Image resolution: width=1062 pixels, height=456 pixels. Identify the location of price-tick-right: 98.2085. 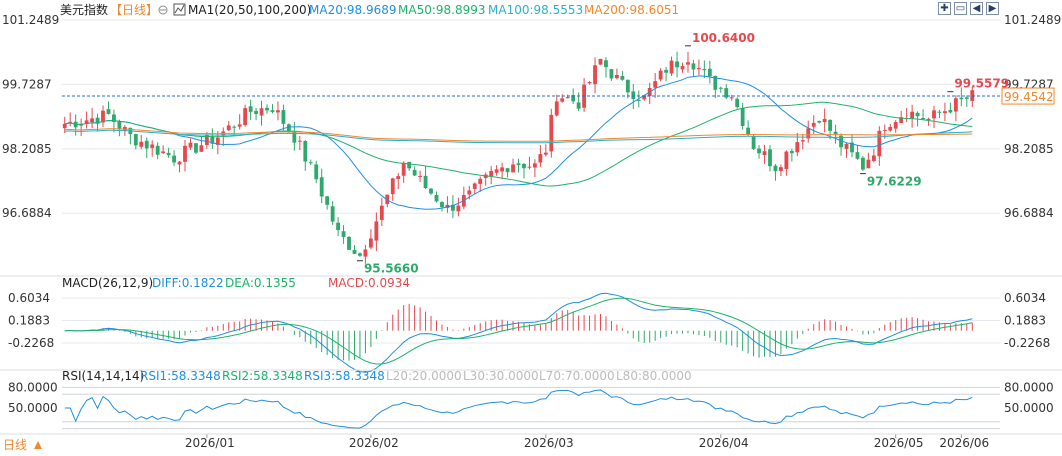
(1029, 149).